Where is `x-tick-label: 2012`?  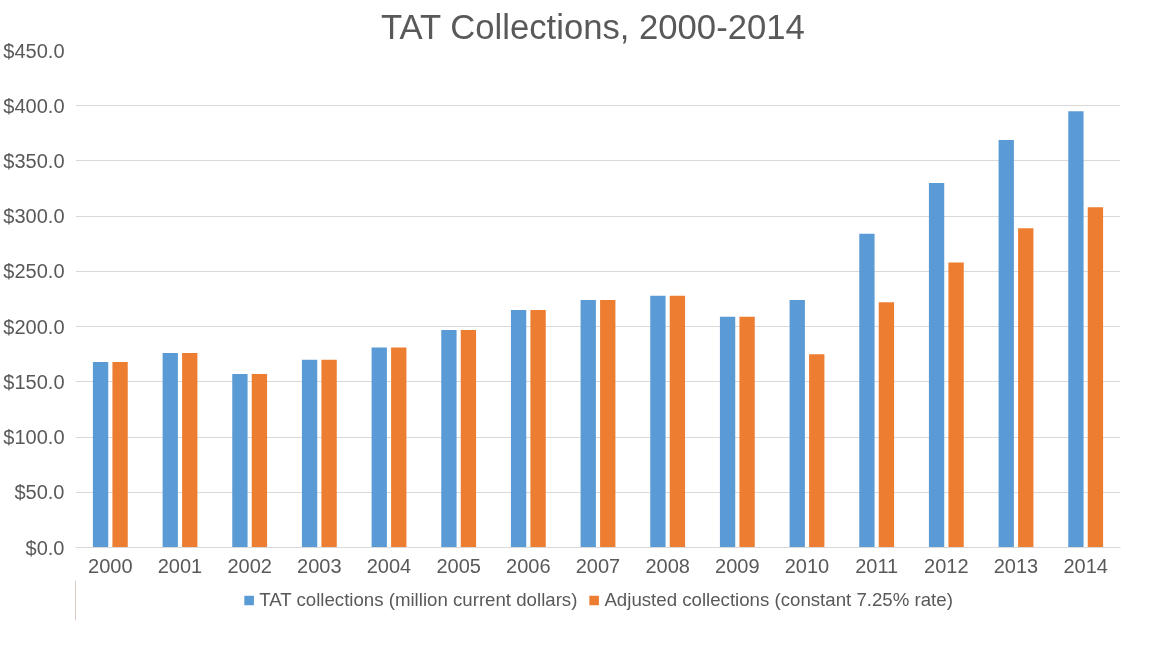
x-tick-label: 2012 is located at coordinates (946, 565).